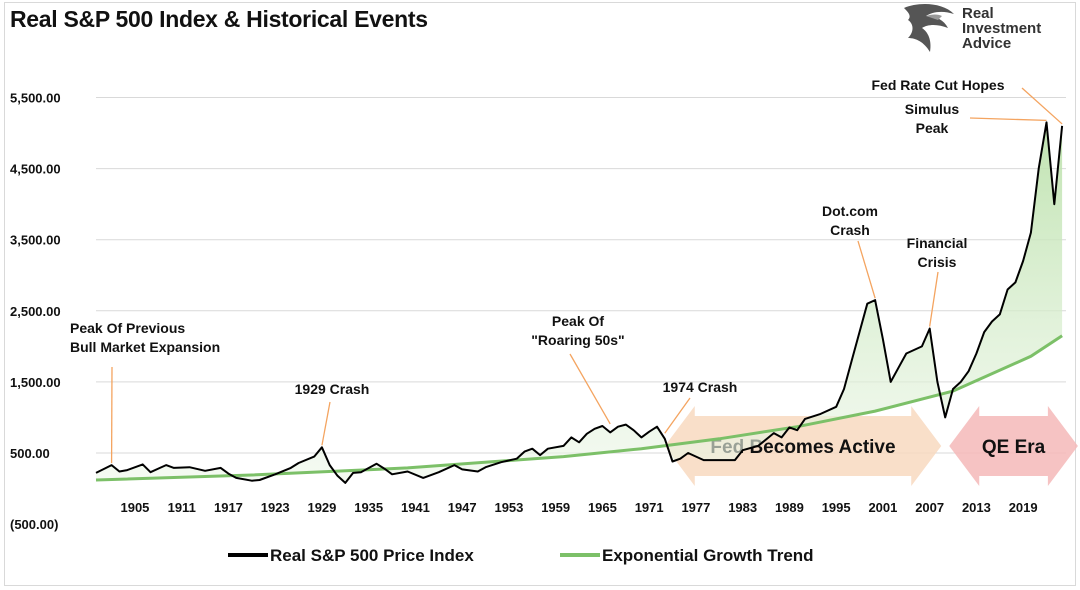  Describe the element at coordinates (932, 128) in the screenshot. I see `annotation-line: Peak` at that location.